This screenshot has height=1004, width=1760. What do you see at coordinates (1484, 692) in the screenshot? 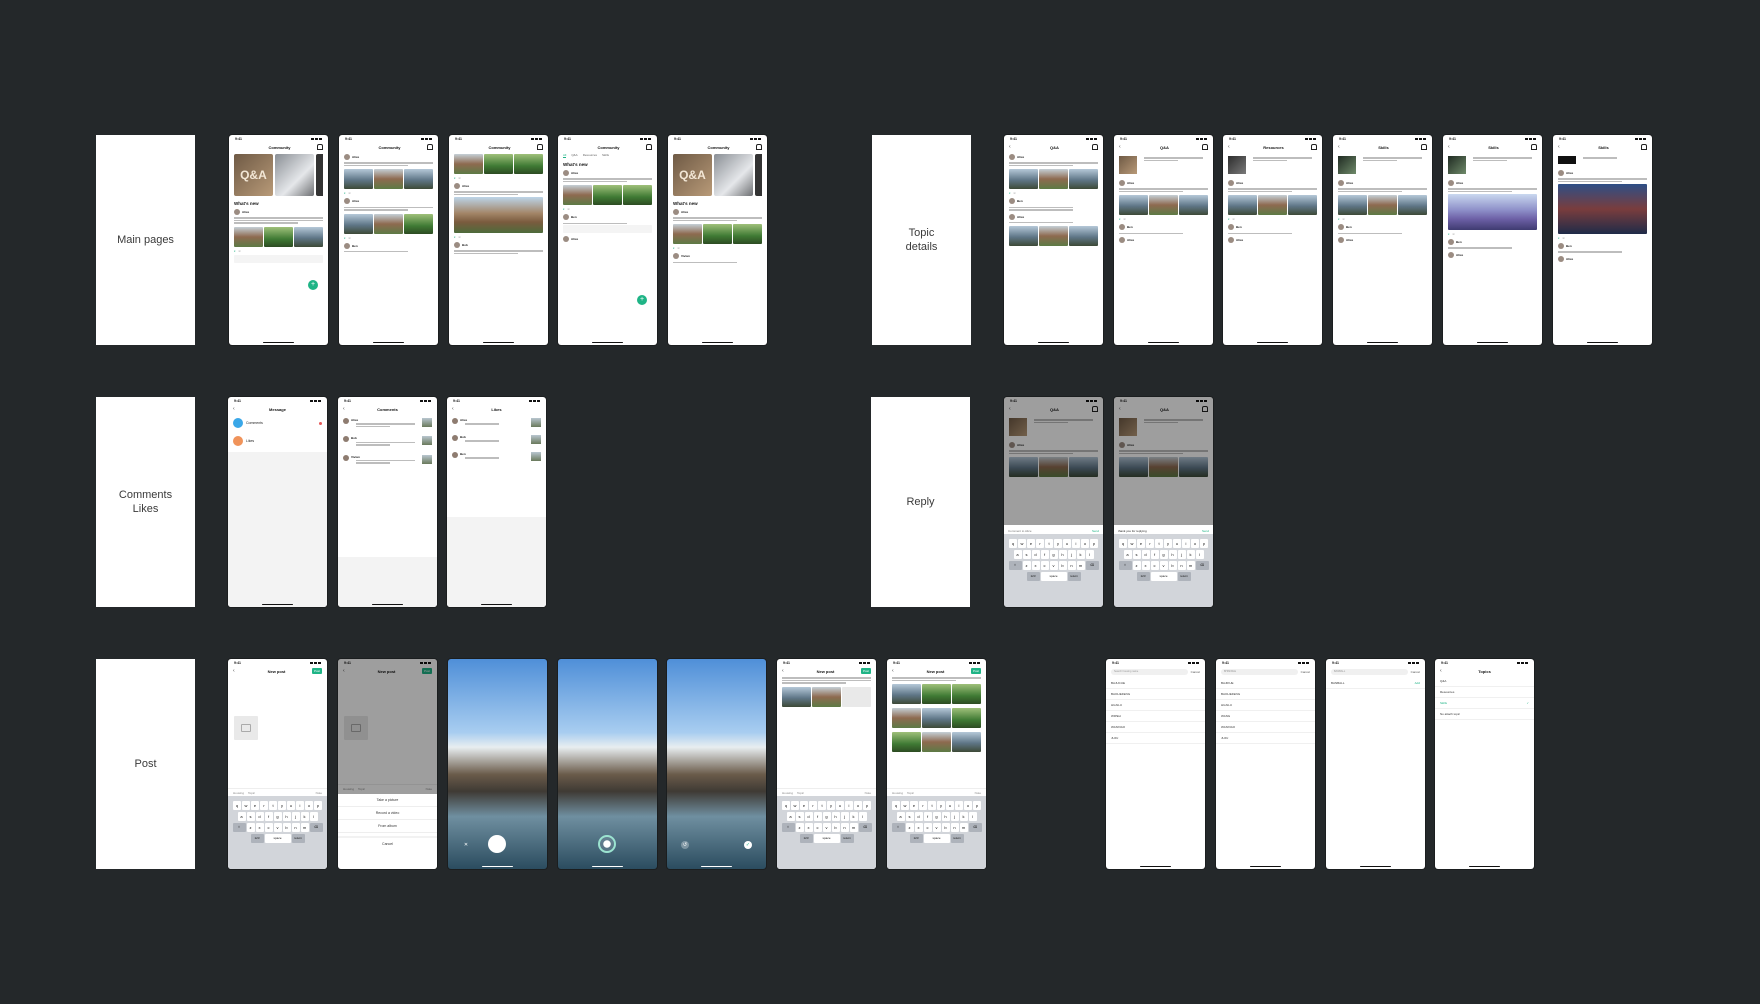
I see `topic-item-resources: Resources` at bounding box center [1484, 692].